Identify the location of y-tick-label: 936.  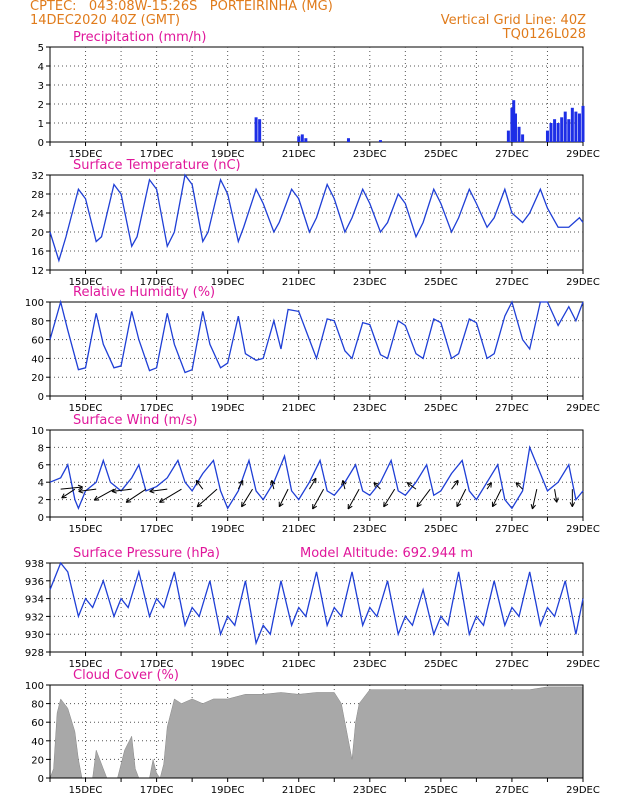
(34, 582).